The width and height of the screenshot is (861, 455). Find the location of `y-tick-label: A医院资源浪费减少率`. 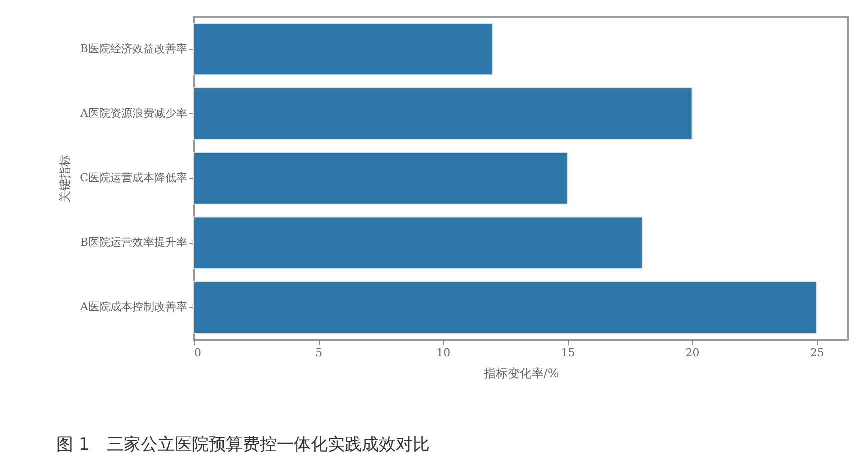

y-tick-label: A医院资源浪费减少率 is located at coordinates (134, 113).